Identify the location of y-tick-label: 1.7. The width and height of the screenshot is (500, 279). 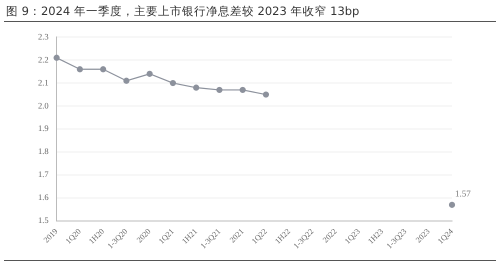
(43, 174).